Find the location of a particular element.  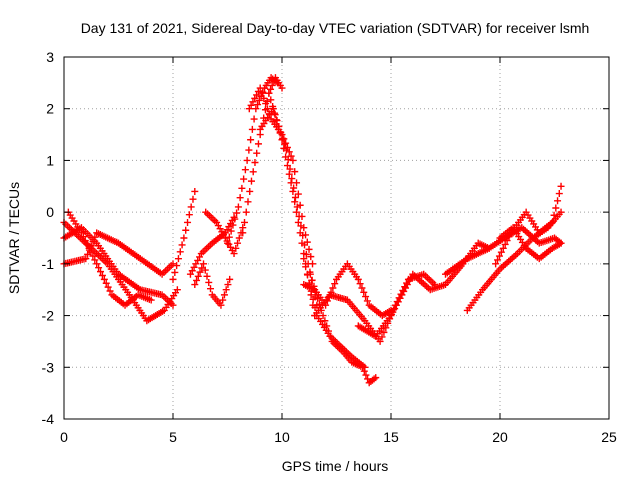

y-tick-label: -2 is located at coordinates (48, 316).